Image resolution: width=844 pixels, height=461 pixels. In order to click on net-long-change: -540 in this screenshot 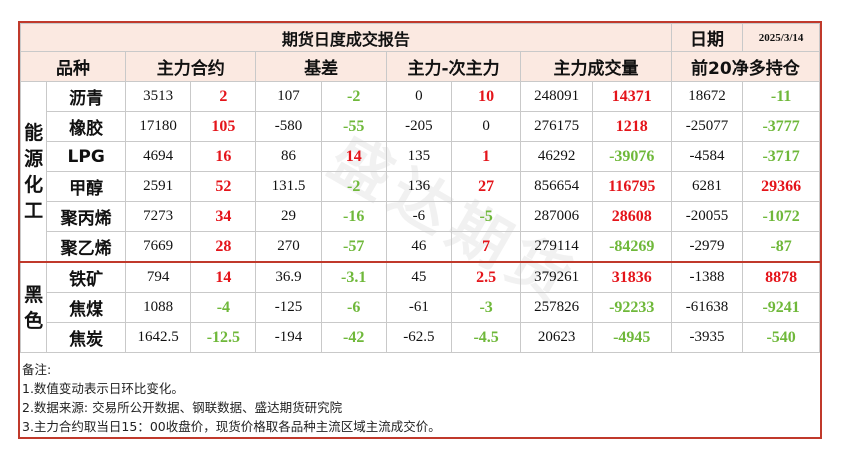, I will do `click(781, 337)`.